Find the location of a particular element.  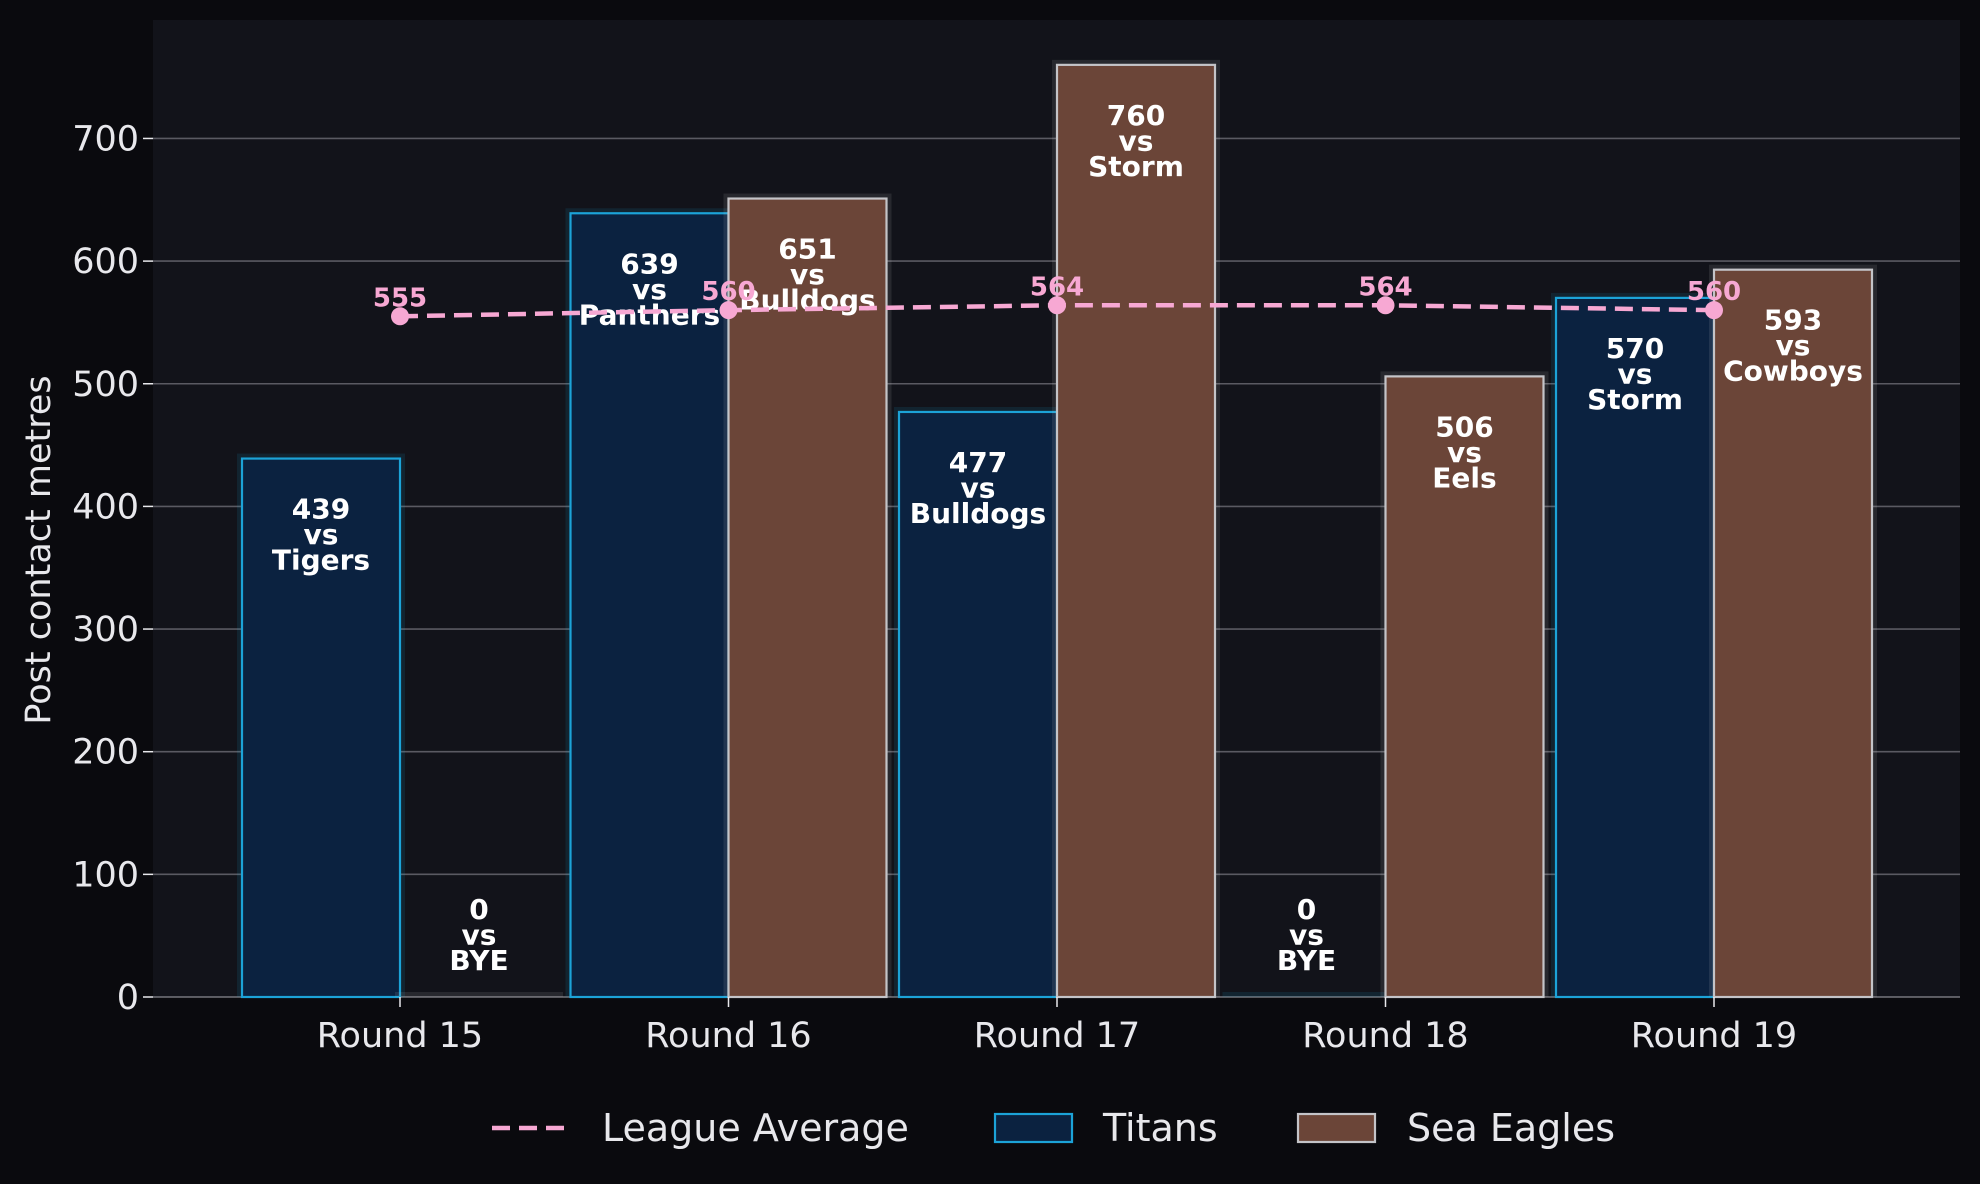

titans-bar-label: Tigers is located at coordinates (321, 560).